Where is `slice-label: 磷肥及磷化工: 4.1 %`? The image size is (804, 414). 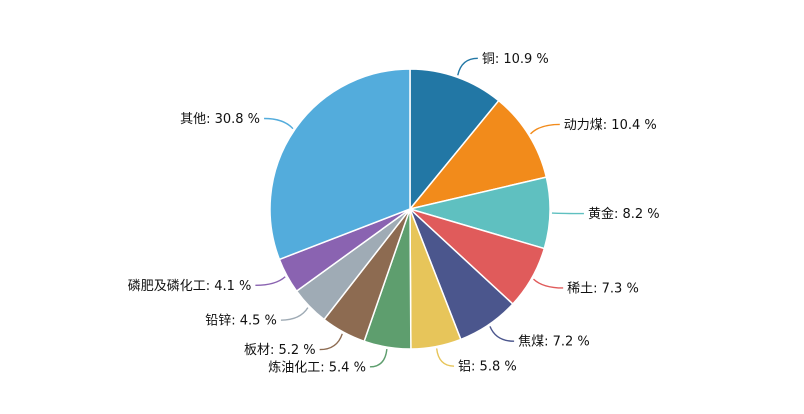
slice-label: 磷肥及磷化工: 4.1 % is located at coordinates (190, 286).